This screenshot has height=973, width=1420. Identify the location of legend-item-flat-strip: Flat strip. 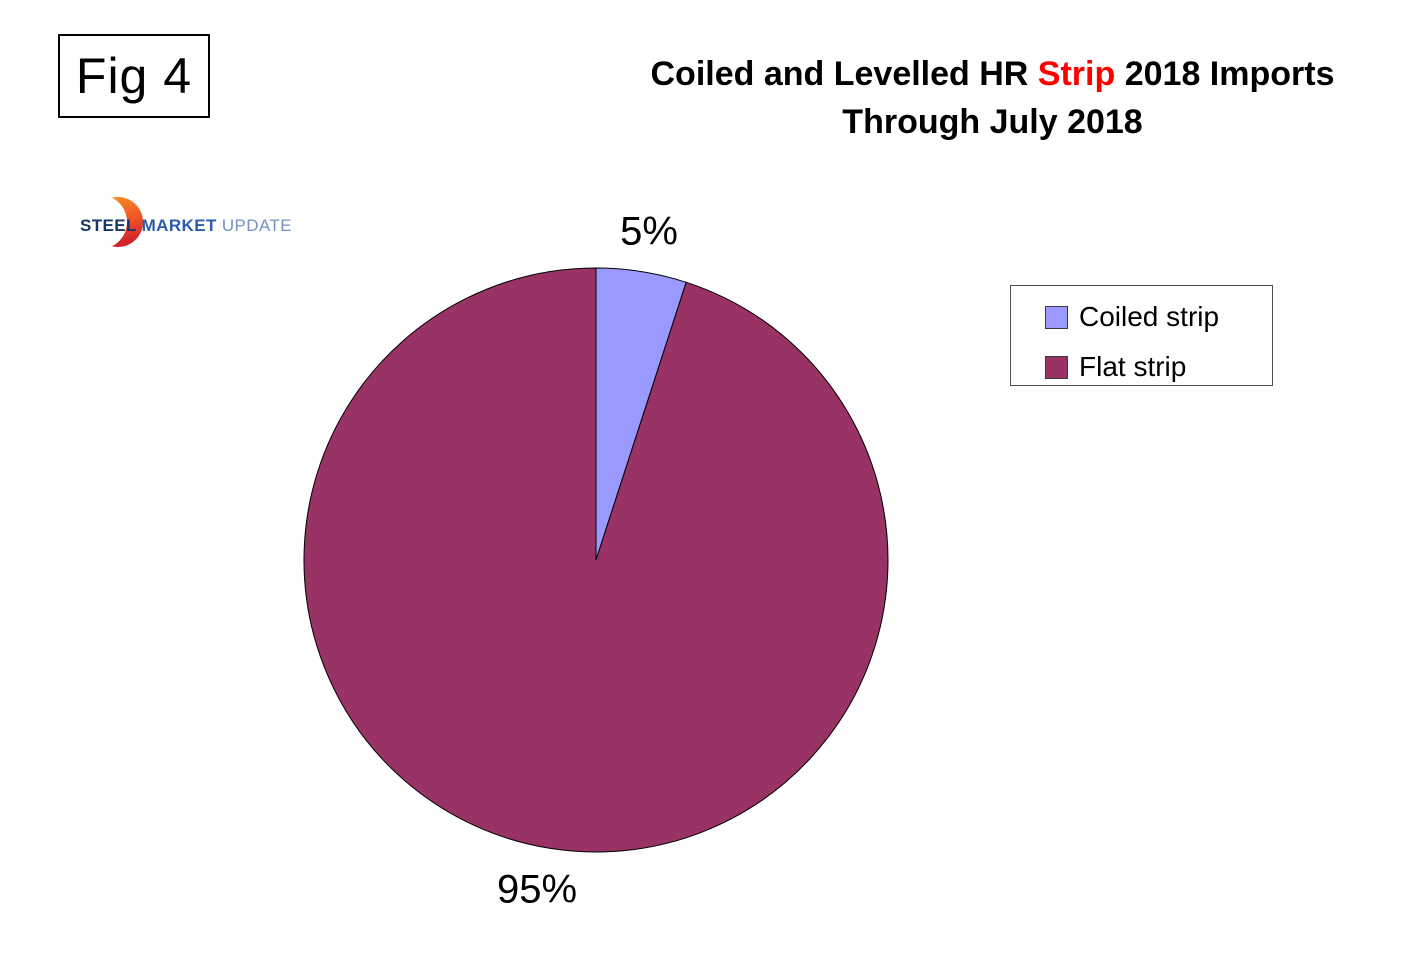
(1158, 367).